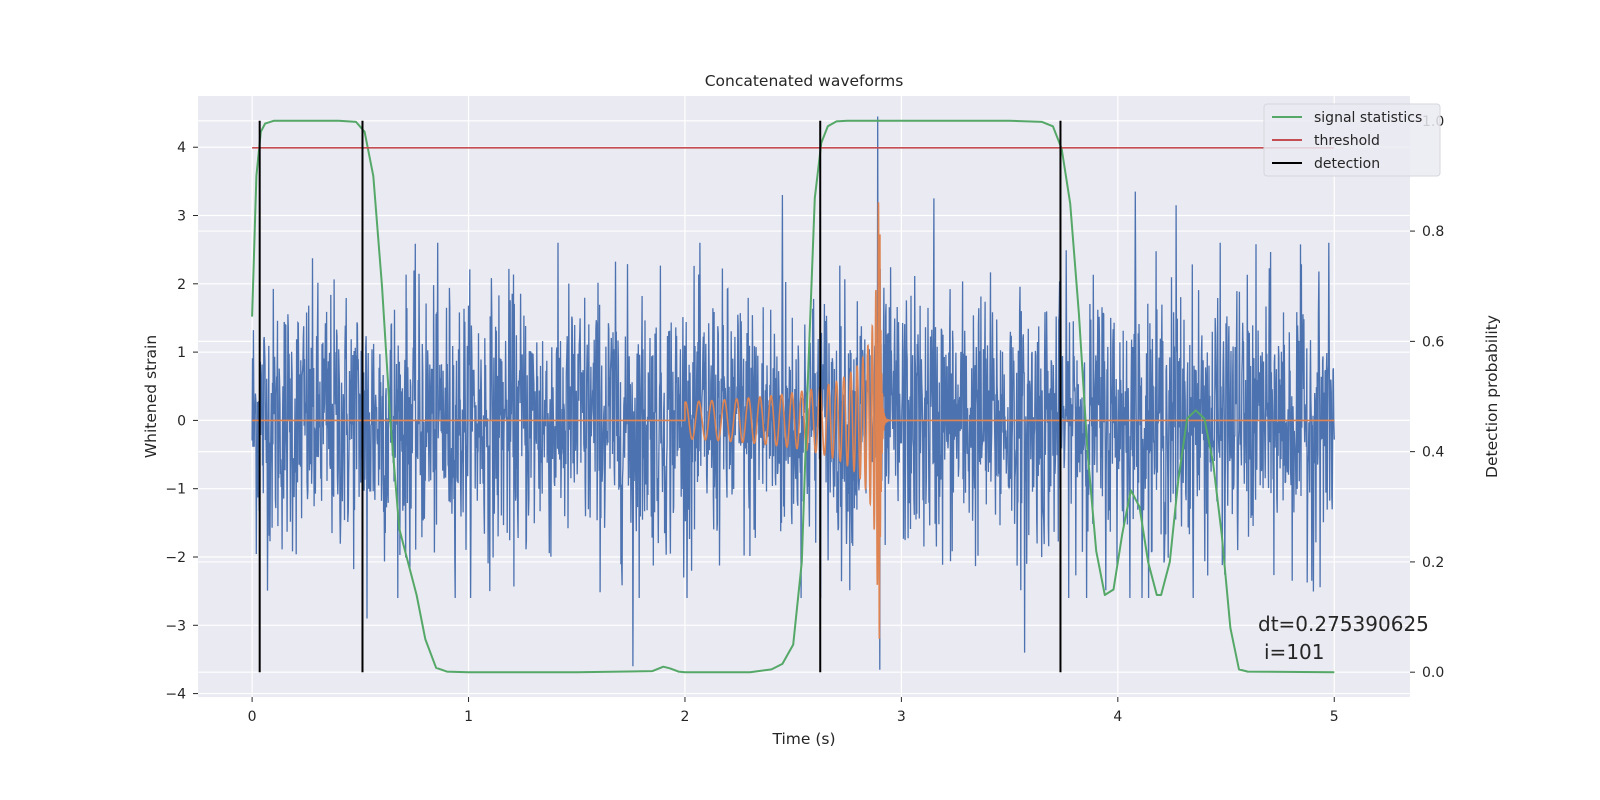  What do you see at coordinates (175, 558) in the screenshot?
I see `y-tick-label: −2` at bounding box center [175, 558].